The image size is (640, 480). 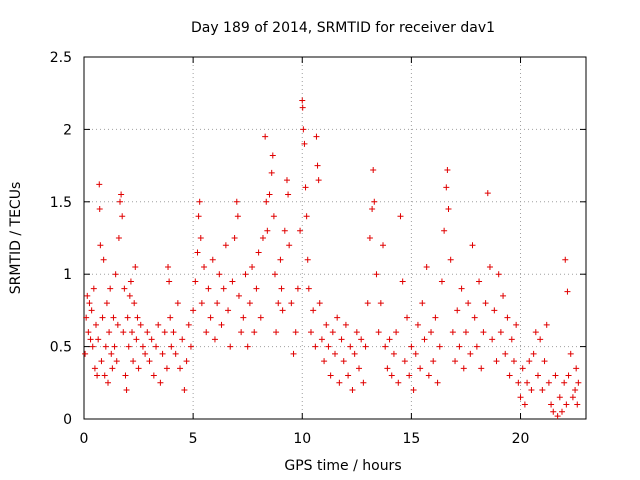 What do you see at coordinates (61, 203) in the screenshot?
I see `y-tick-label: 1.5` at bounding box center [61, 203].